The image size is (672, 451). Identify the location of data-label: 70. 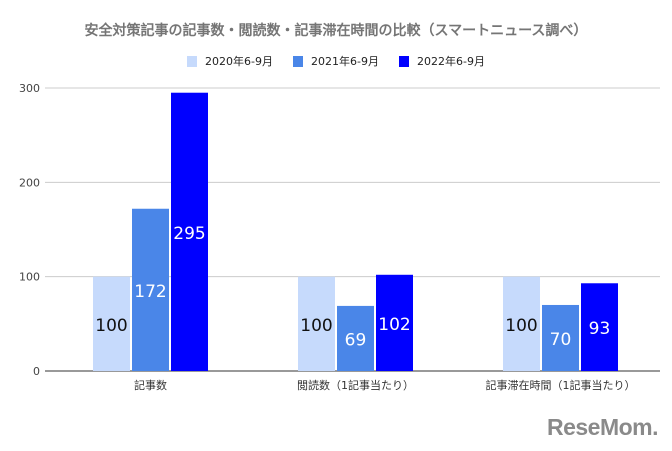
(561, 340).